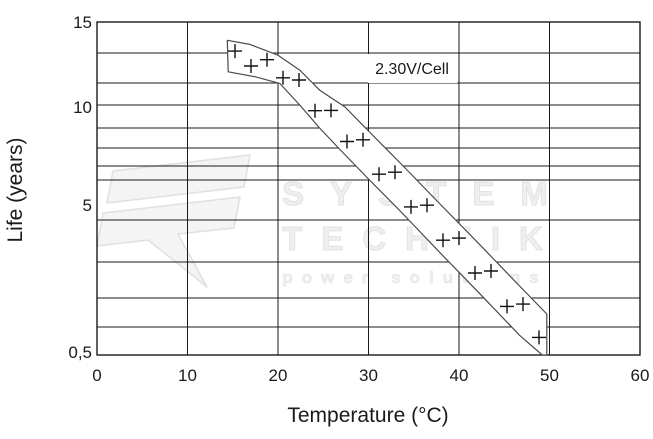 This screenshot has width=653, height=439. Describe the element at coordinates (368, 375) in the screenshot. I see `x-tick-label: 30` at that location.